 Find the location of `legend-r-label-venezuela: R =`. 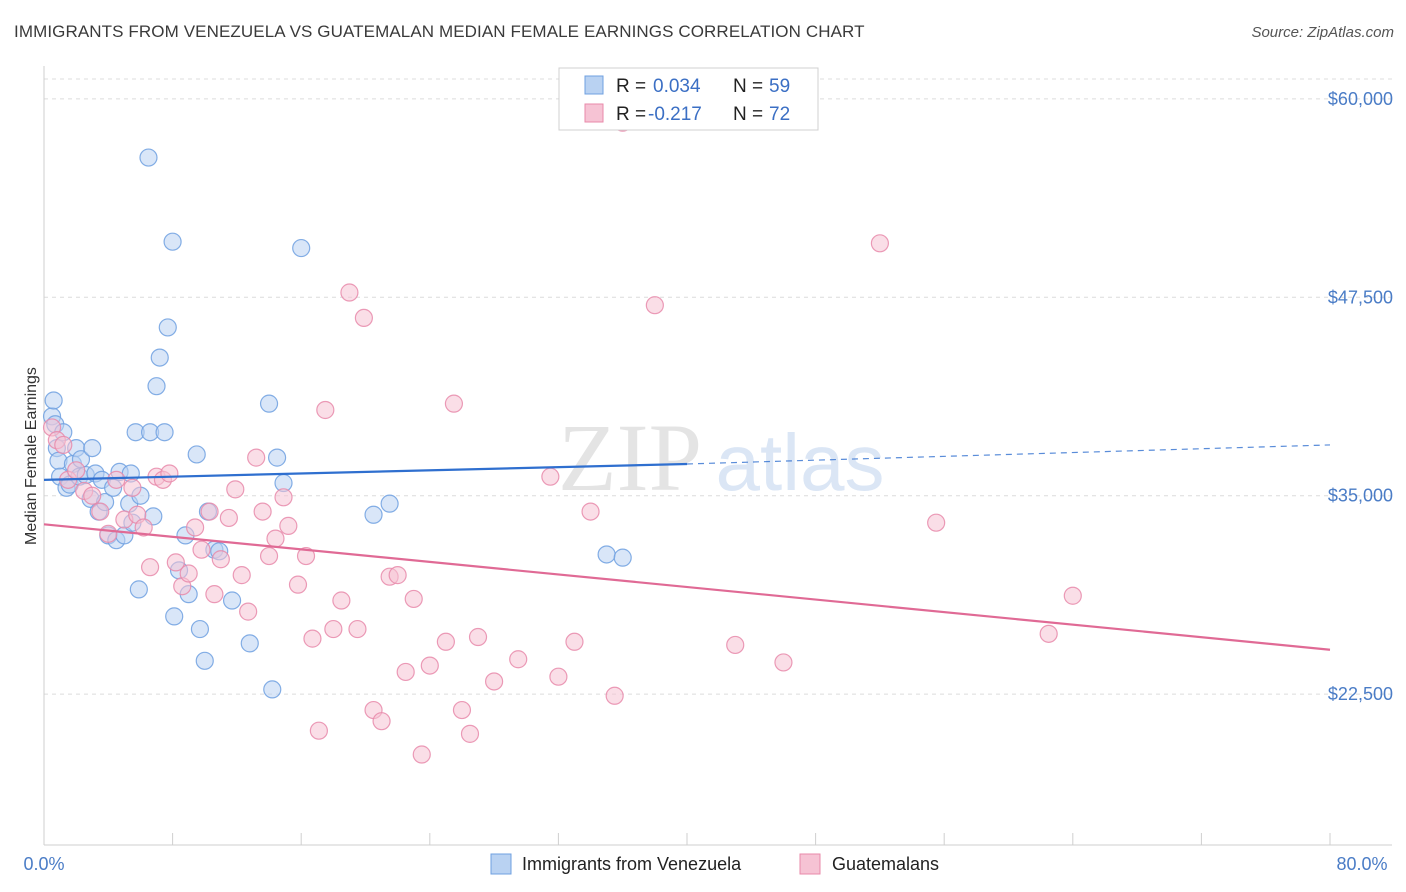

legend-r-label-venezuela: R = is located at coordinates (631, 86).